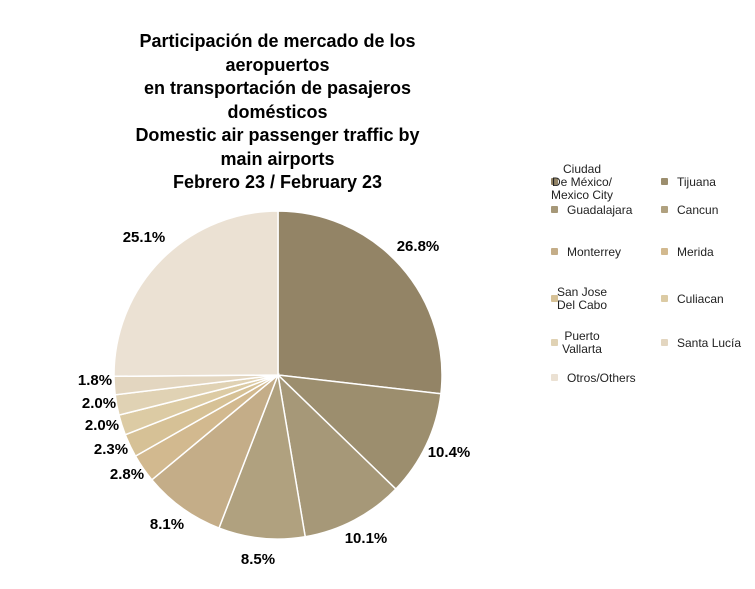 The image size is (755, 589). Describe the element at coordinates (277, 182) in the screenshot. I see `title-line: Febrero 23 / February 23` at that location.